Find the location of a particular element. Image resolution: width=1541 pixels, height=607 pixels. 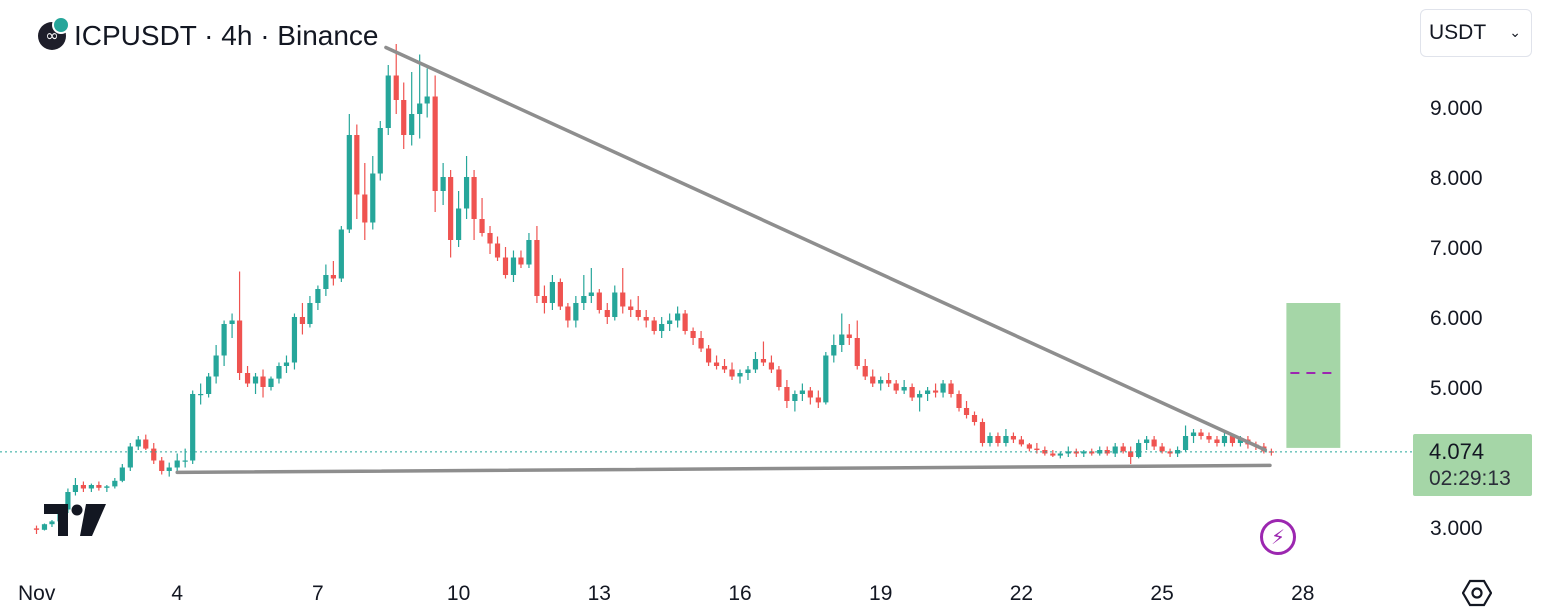

x-axis-labels: Nov 4 7 10 13 16 19 22 25 28 is located at coordinates (666, 593).